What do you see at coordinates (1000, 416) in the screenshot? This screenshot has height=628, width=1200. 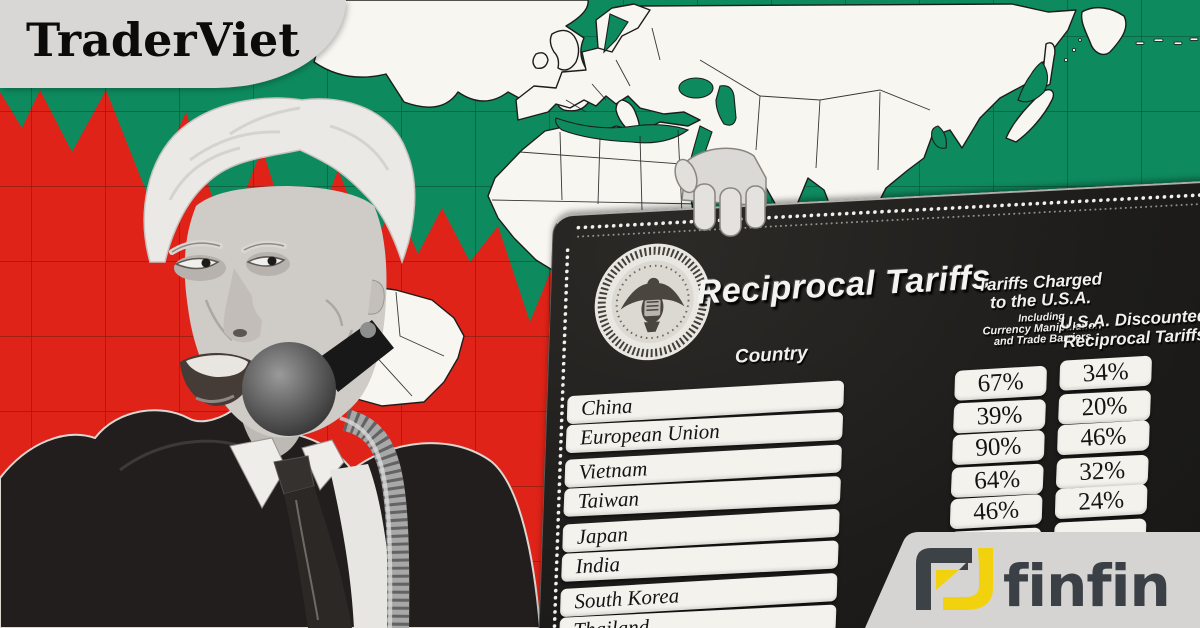 I see `charged-value: 39%` at bounding box center [1000, 416].